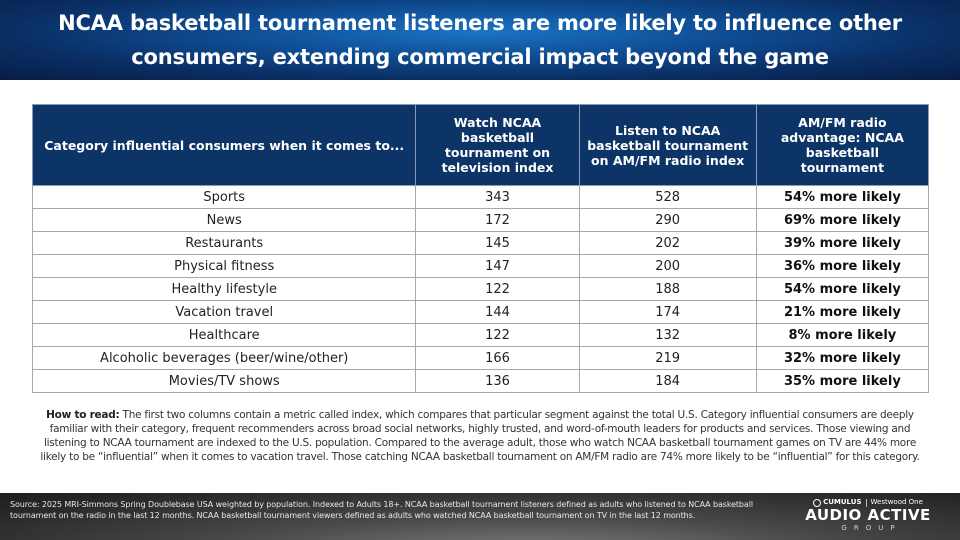  What do you see at coordinates (224, 243) in the screenshot?
I see `category-cell: Restaurants` at bounding box center [224, 243].